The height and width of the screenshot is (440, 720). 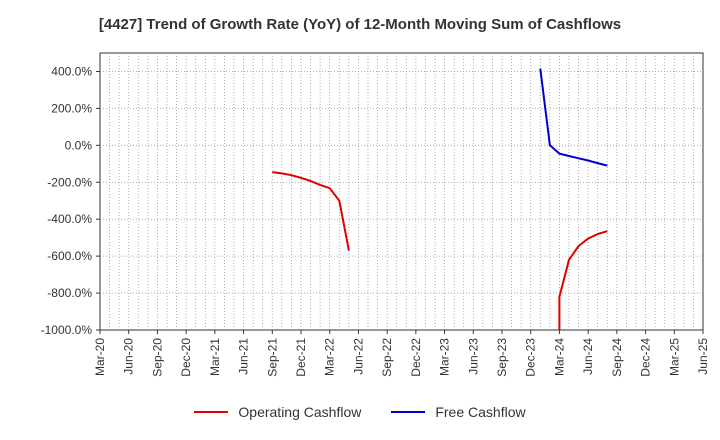 What do you see at coordinates (703, 356) in the screenshot?
I see `x-tick-label: Jun-25` at bounding box center [703, 356].